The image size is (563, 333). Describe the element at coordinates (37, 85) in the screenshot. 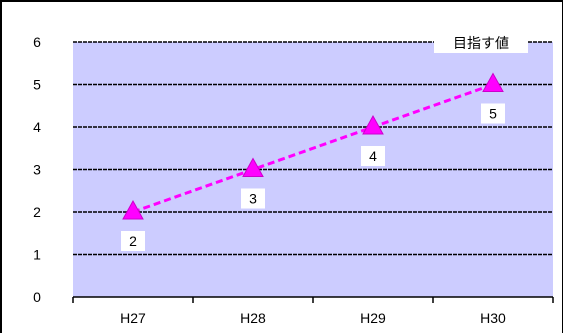

I see `y-tick-label-5: 5` at that location.